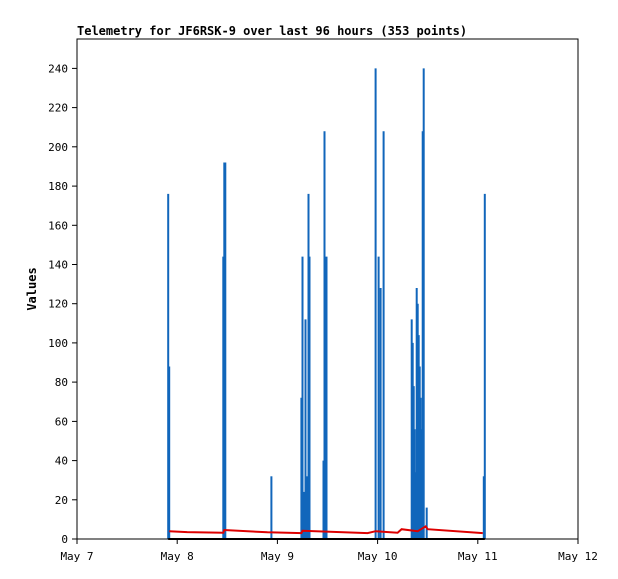  Describe the element at coordinates (61, 382) in the screenshot. I see `y-tick-label: 80` at that location.